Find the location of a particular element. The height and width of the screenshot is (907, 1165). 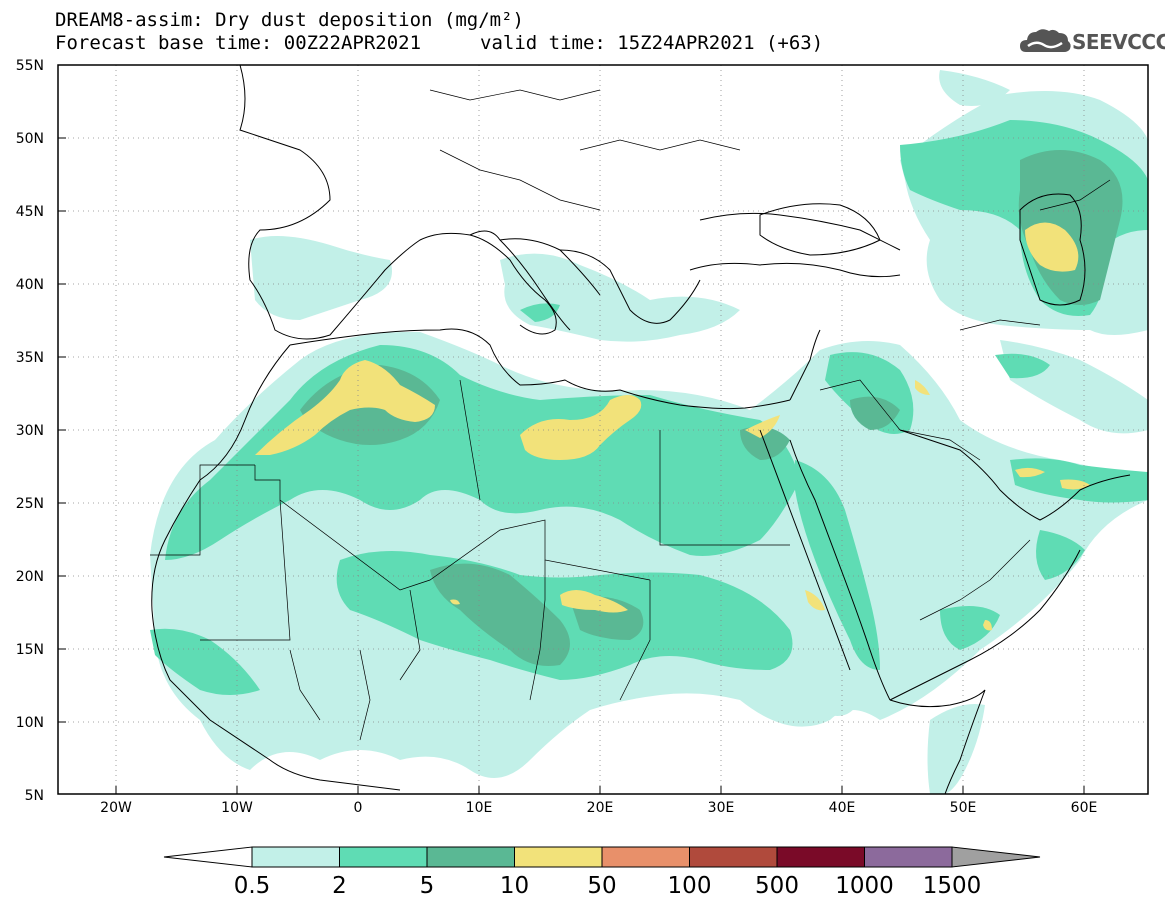

colorbar-label: 500 is located at coordinates (777, 886).